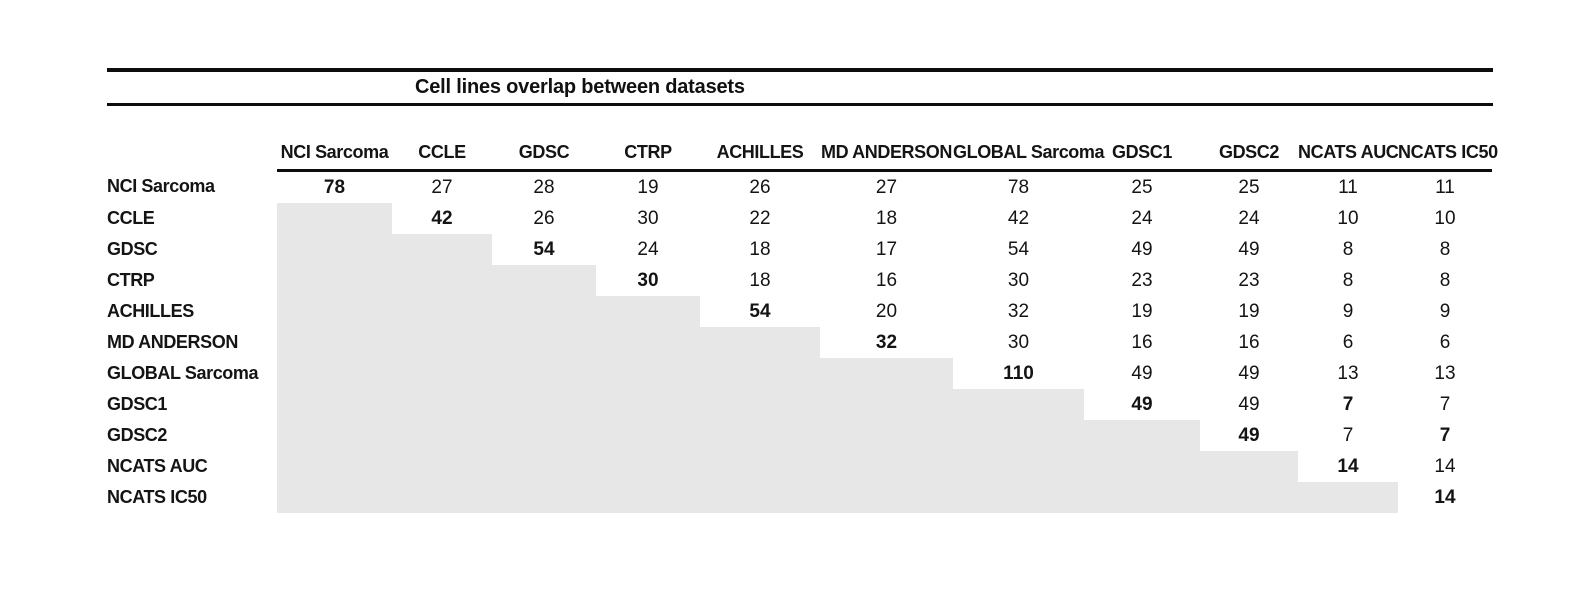 The image size is (1577, 595). Describe the element at coordinates (886, 311) in the screenshot. I see `overlap-cell: 20` at that location.